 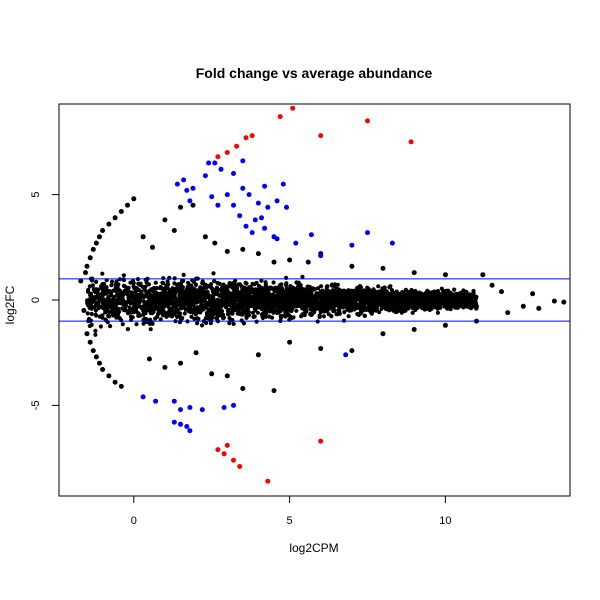 I want to click on y-tick-label: 0, so click(x=36, y=300).